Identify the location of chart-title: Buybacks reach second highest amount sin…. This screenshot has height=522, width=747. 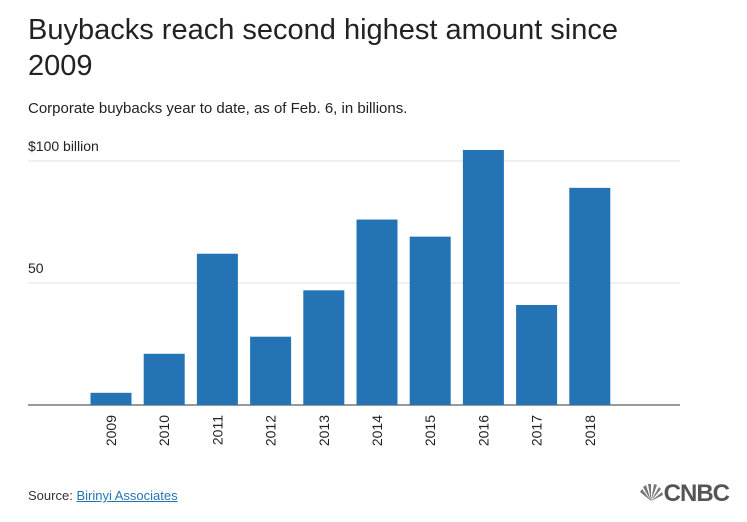
(323, 48).